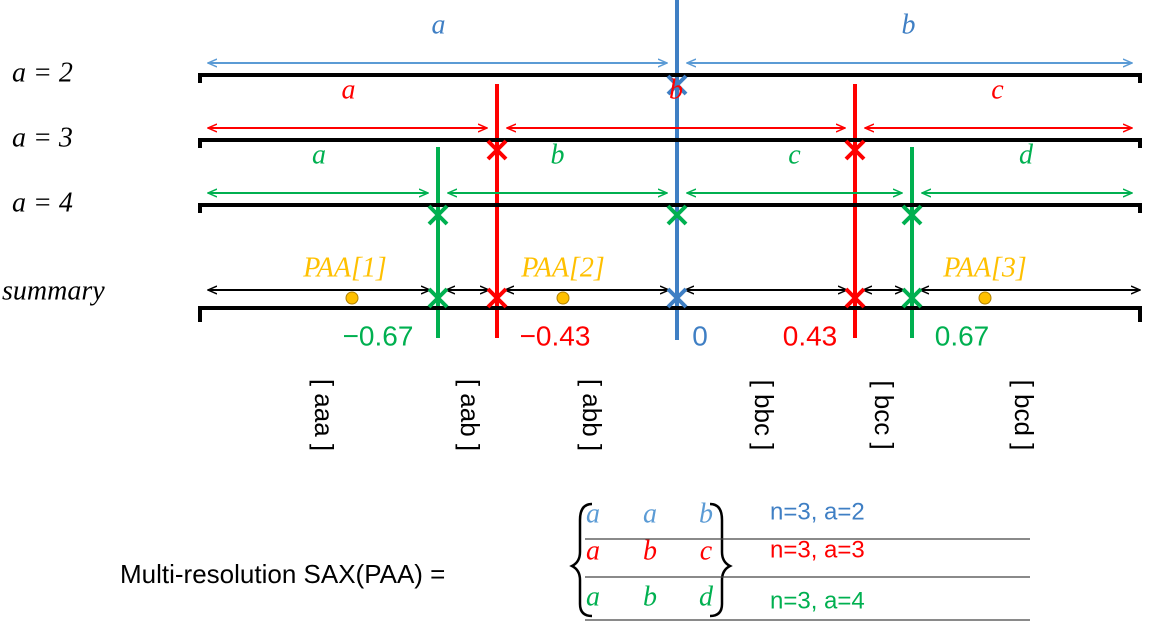 Image resolution: width=1158 pixels, height=634 pixels. What do you see at coordinates (817, 511) in the screenshot?
I see `note: n=3, a=2` at bounding box center [817, 511].